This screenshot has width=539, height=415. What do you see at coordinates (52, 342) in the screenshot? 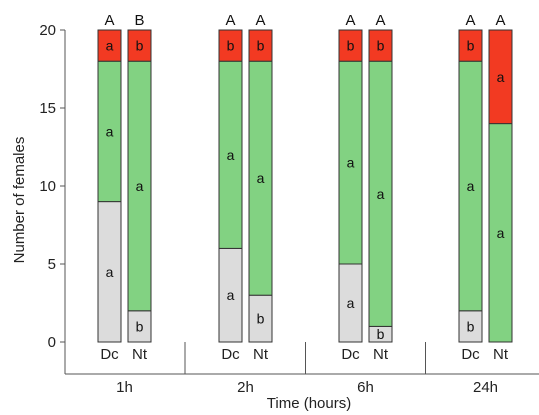
I see `y-tick-label: 0` at bounding box center [52, 342].